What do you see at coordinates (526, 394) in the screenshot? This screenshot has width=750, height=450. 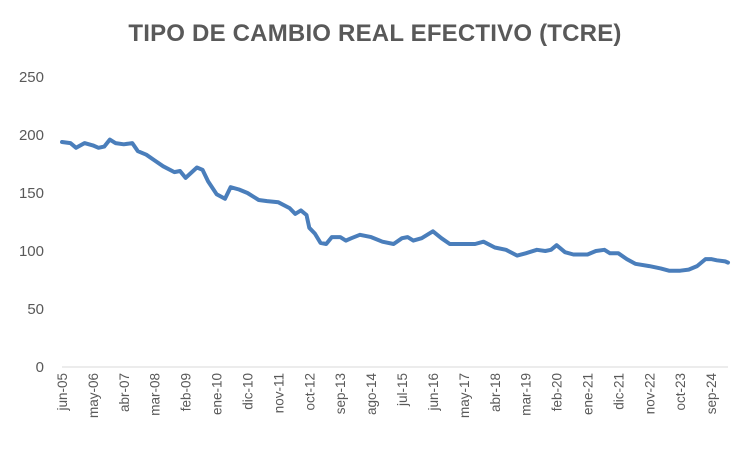 I see `x-tick-label: mar-19` at bounding box center [526, 394].